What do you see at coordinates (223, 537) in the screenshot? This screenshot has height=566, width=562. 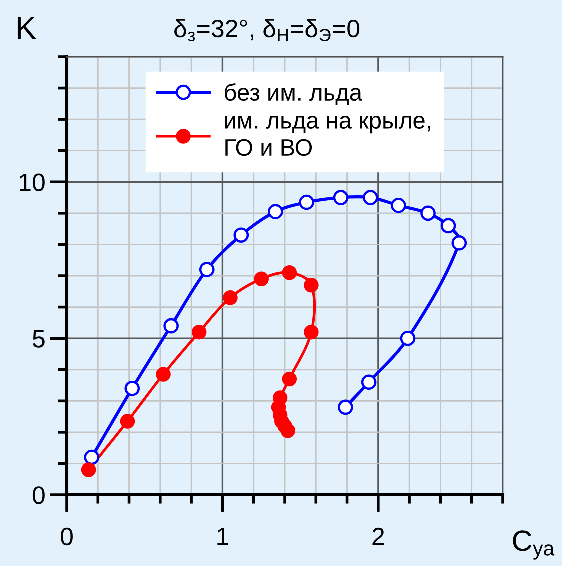 I see `x-tick-label: 1` at bounding box center [223, 537].